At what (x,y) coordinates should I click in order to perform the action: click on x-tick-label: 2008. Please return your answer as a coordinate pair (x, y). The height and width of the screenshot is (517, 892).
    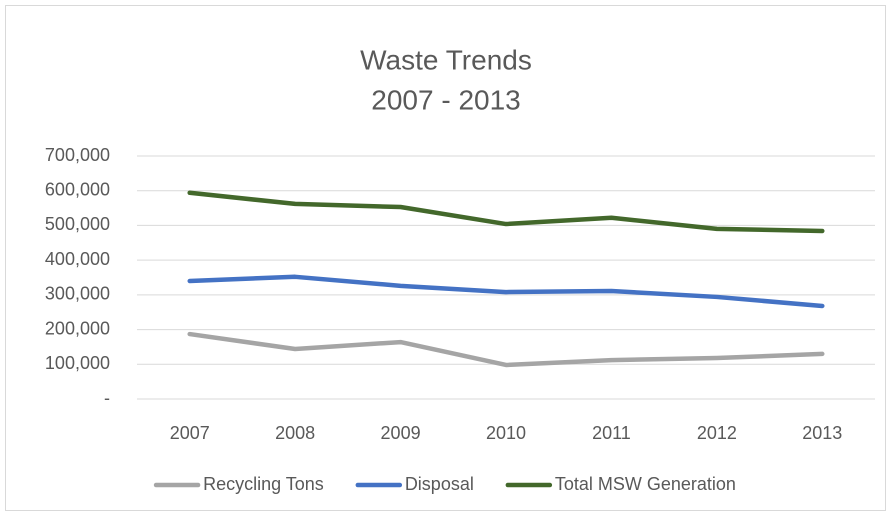
    Looking at the image, I should click on (295, 433).